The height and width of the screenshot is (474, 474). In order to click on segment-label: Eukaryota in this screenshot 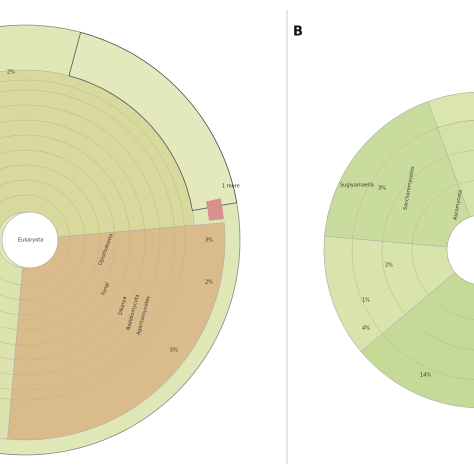, I will do `click(30, 241)`.